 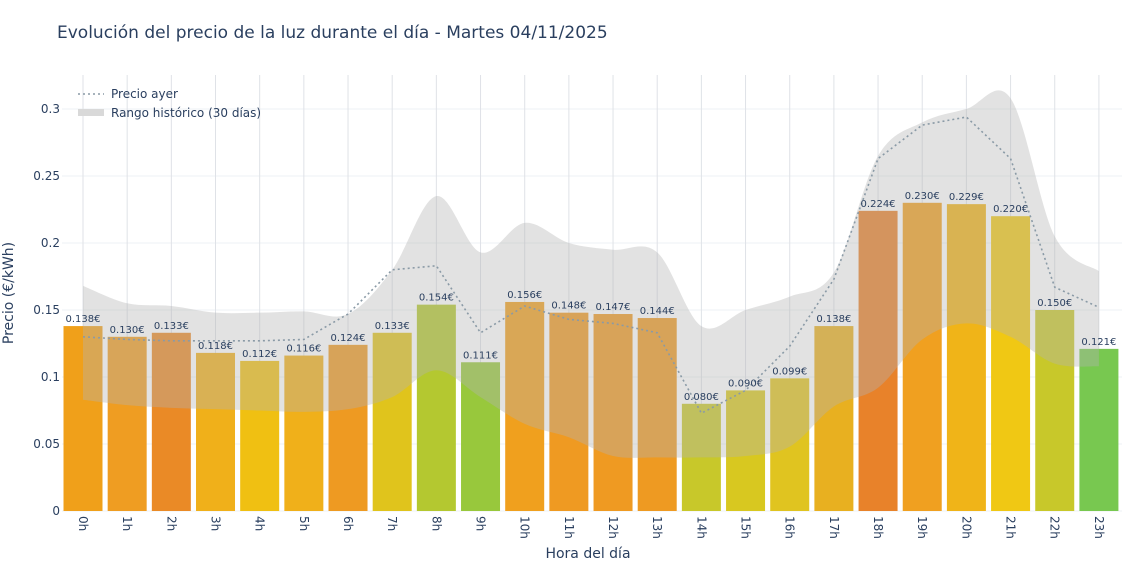 What do you see at coordinates (1011, 527) in the screenshot?
I see `x-tick-label: 21h` at bounding box center [1011, 527].